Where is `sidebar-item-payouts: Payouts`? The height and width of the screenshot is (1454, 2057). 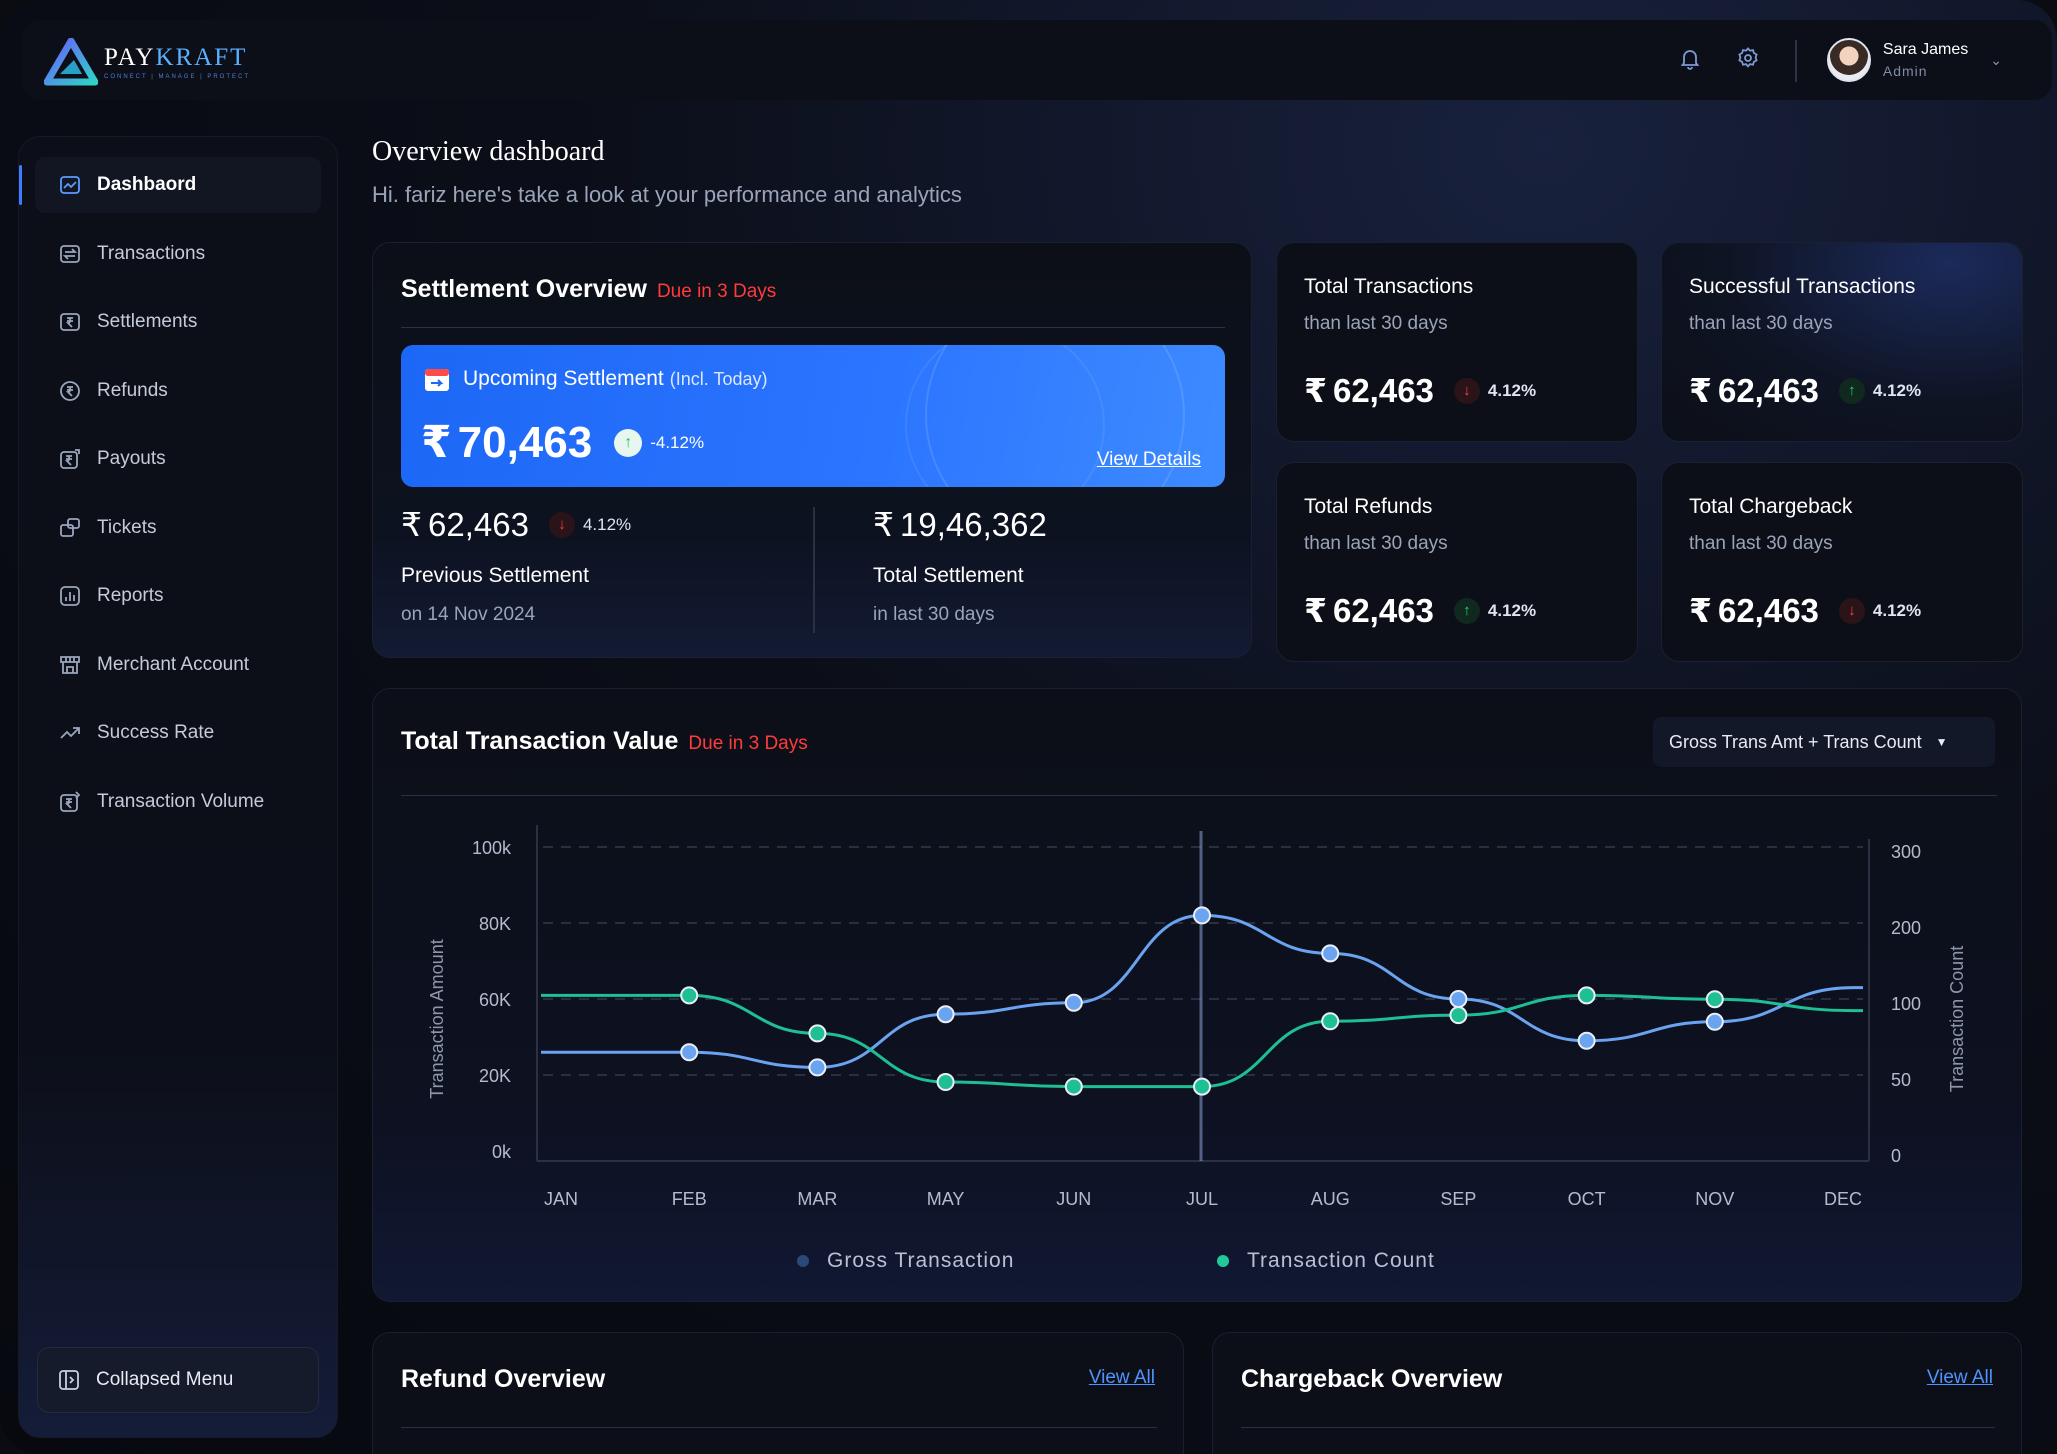
sidebar-item-payouts: Payouts is located at coordinates (178, 459).